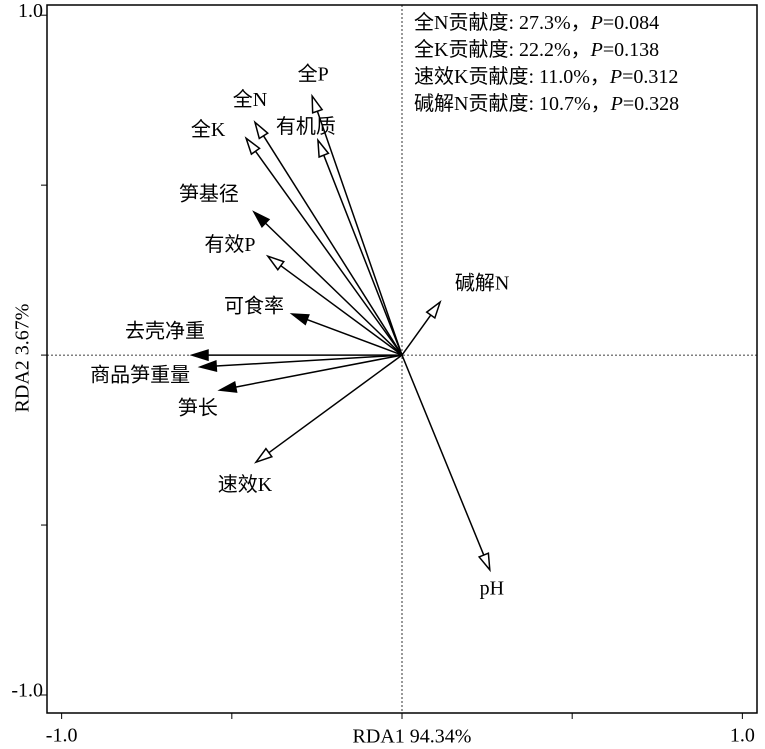  I want to click on y-axis-label: RDA2 3.67%, so click(23, 358).